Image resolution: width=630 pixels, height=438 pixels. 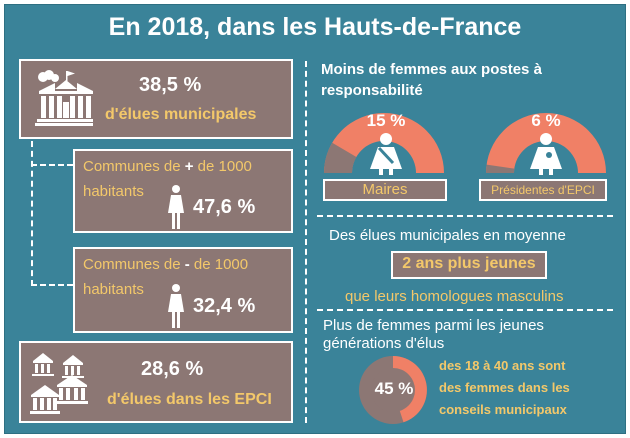 What do you see at coordinates (469, 265) in the screenshot?
I see `age-highlight: 2 ans plus jeunes` at bounding box center [469, 265].